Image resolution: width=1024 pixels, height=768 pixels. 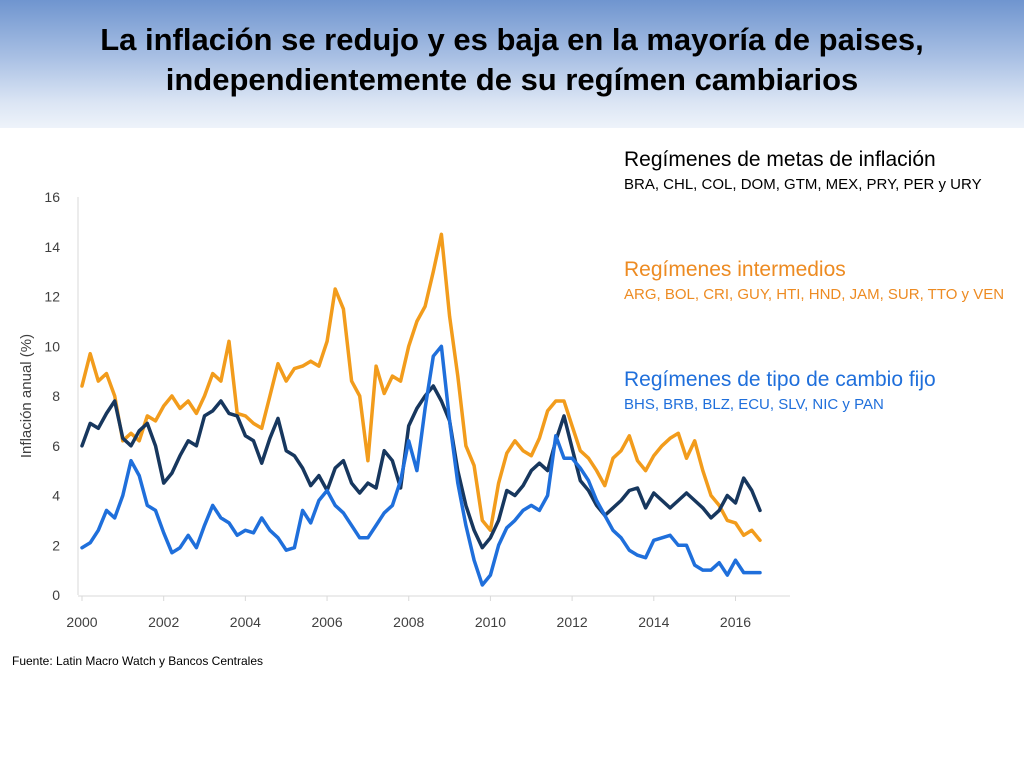 I want to click on x-tick-label: 2010, so click(x=490, y=622).